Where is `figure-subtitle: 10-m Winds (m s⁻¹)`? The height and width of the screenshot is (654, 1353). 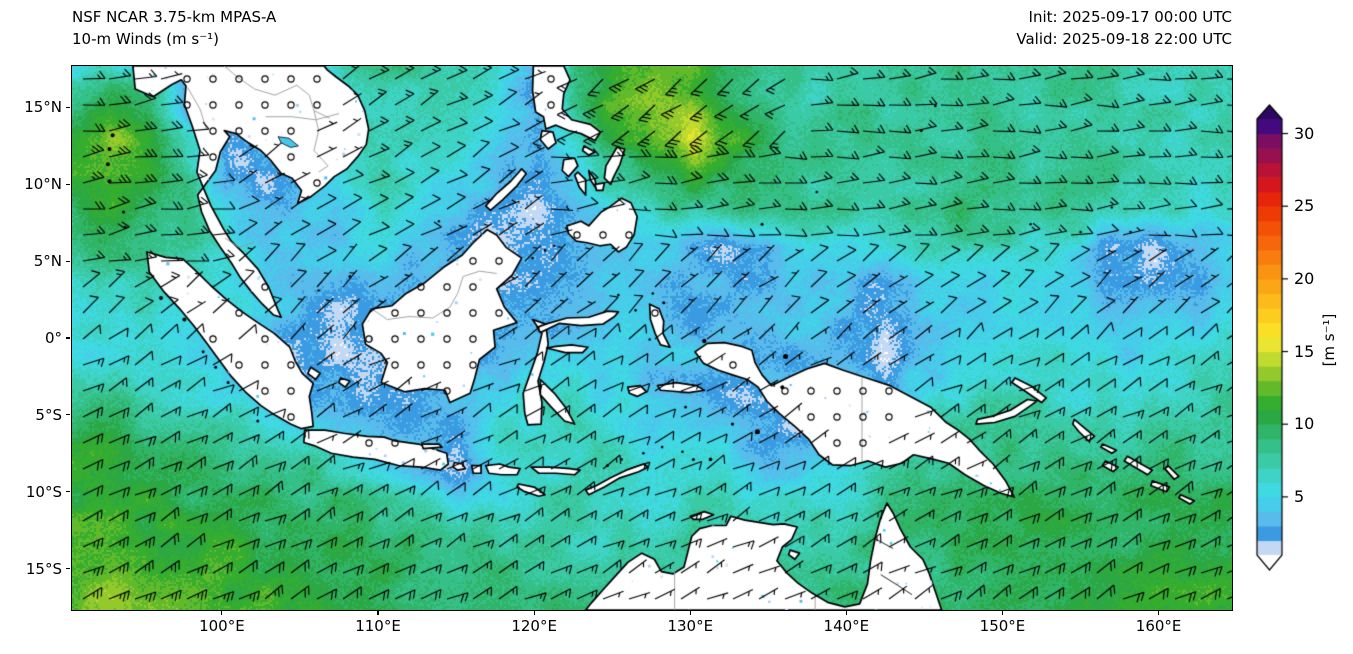
figure-subtitle: 10-m Winds (m s⁻¹) is located at coordinates (145, 39).